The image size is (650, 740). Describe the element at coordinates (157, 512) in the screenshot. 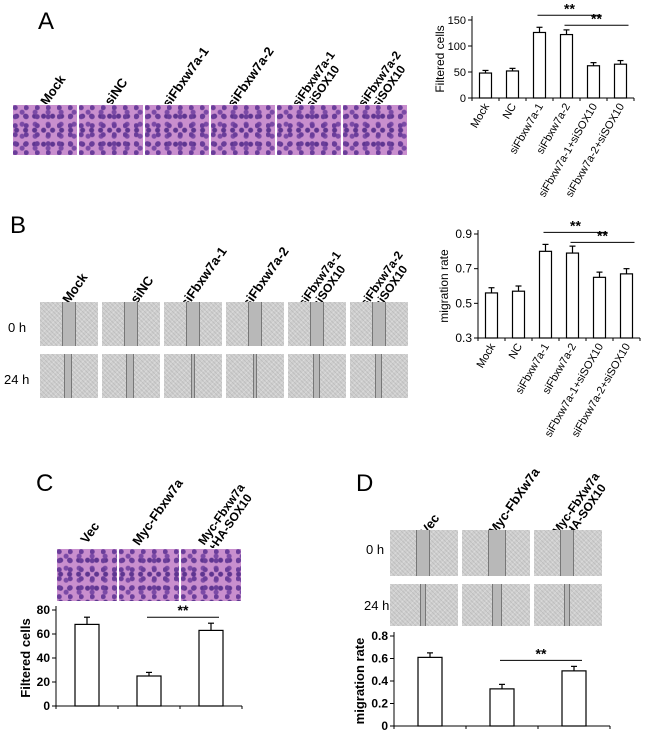

I see `panel-c-label-myc-fbxw7a: Myc-Fbxw7a` at that location.